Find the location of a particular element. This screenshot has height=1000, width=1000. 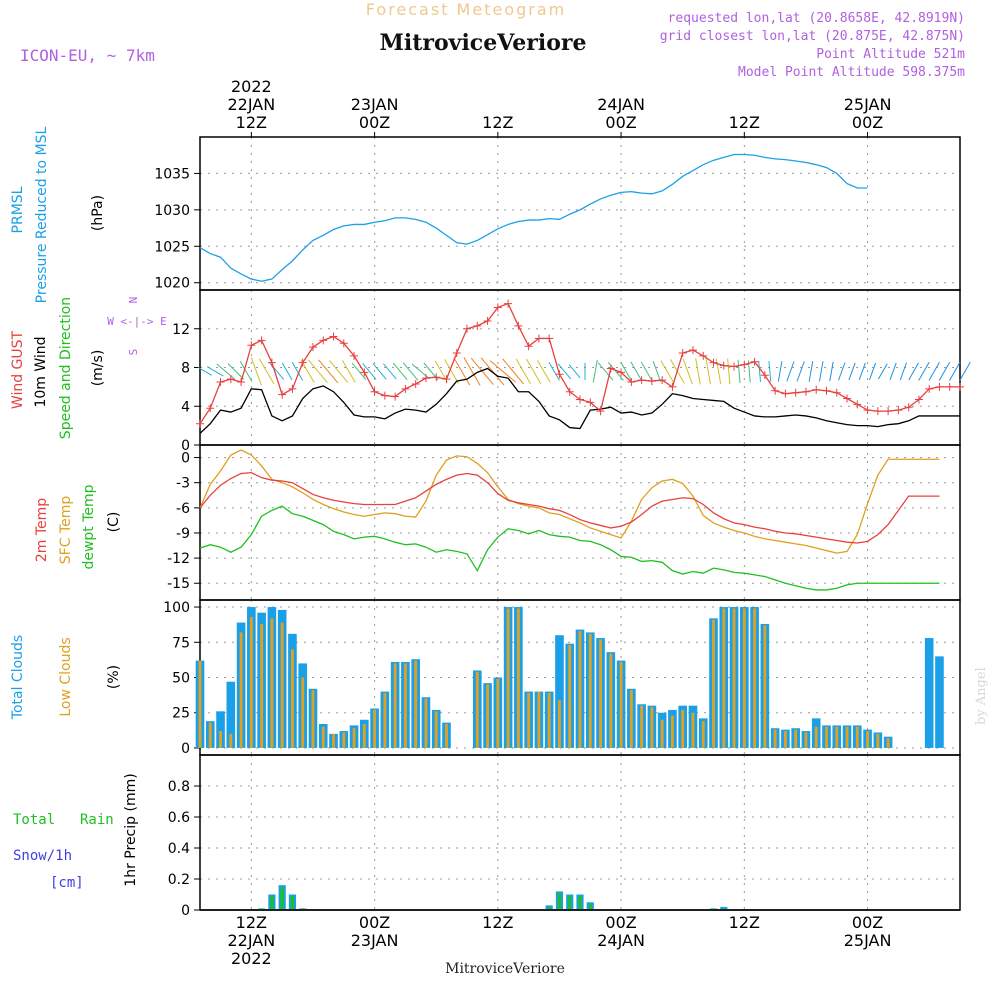

y-tick-label: 1030 is located at coordinates (172, 211).